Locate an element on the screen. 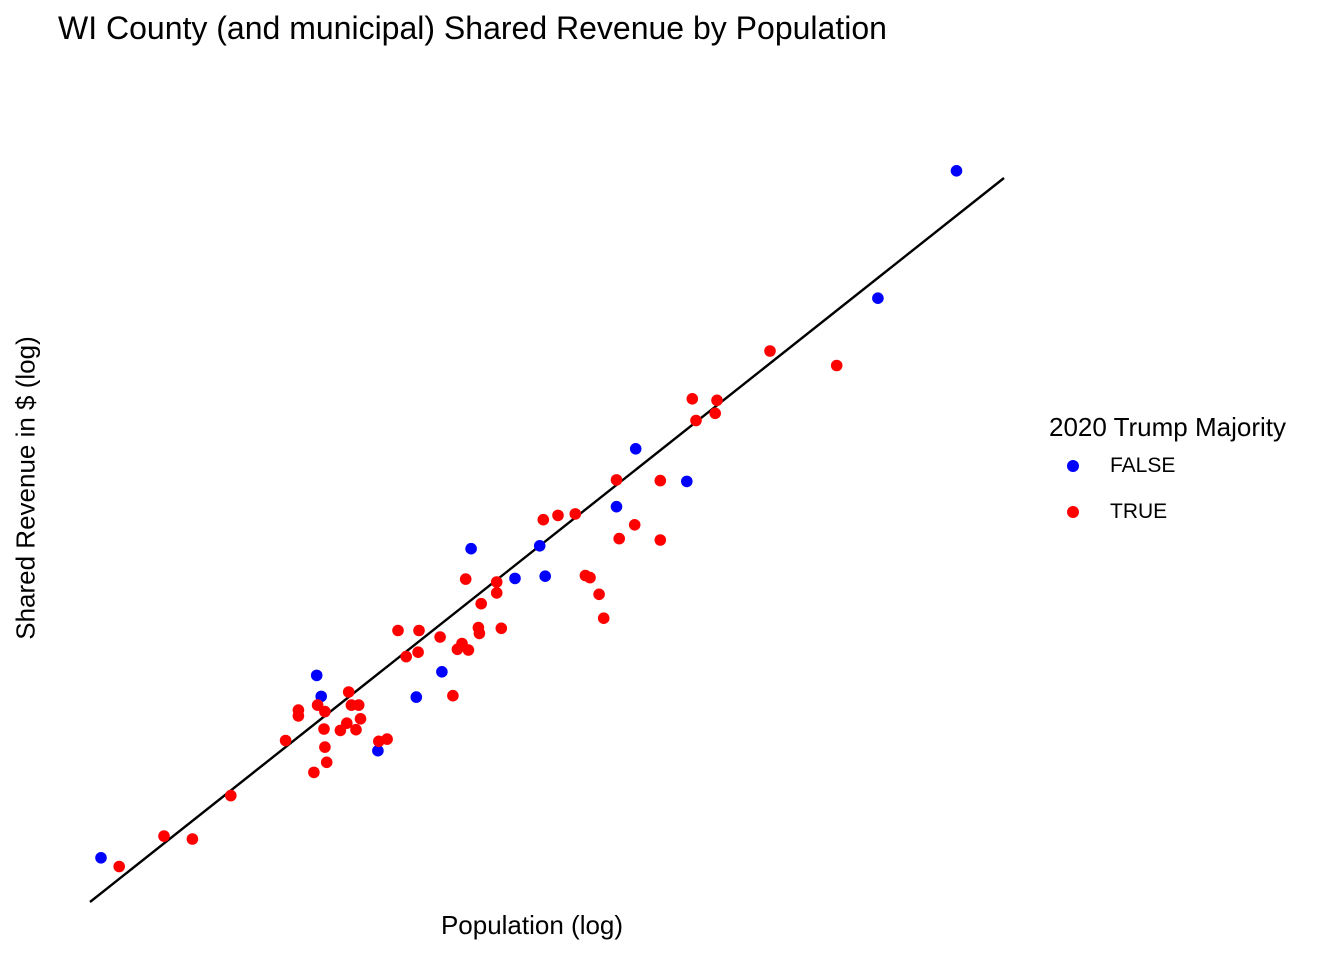 This screenshot has width=1344, height=960. legend-key-false is located at coordinates (1073, 466).